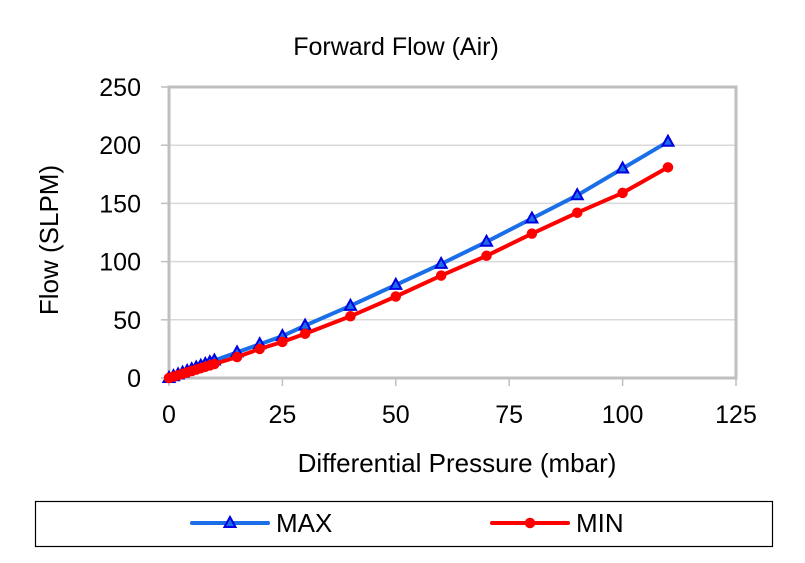 The width and height of the screenshot is (805, 563). I want to click on y-tick-label: 200, so click(120, 146).